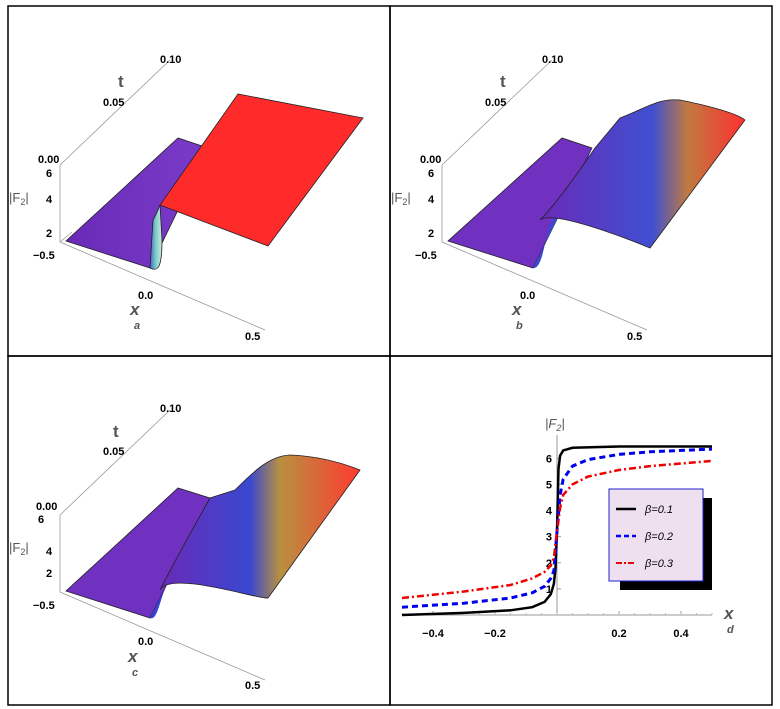  Describe the element at coordinates (252, 686) in the screenshot. I see `panel-c-x-tick-2: 0.5` at that location.